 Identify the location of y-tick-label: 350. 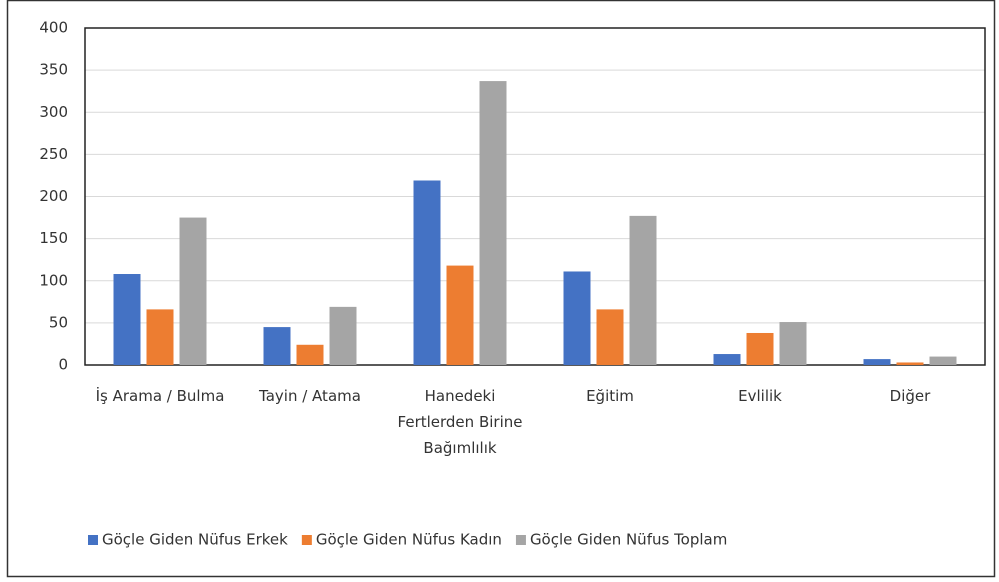
(53, 70).